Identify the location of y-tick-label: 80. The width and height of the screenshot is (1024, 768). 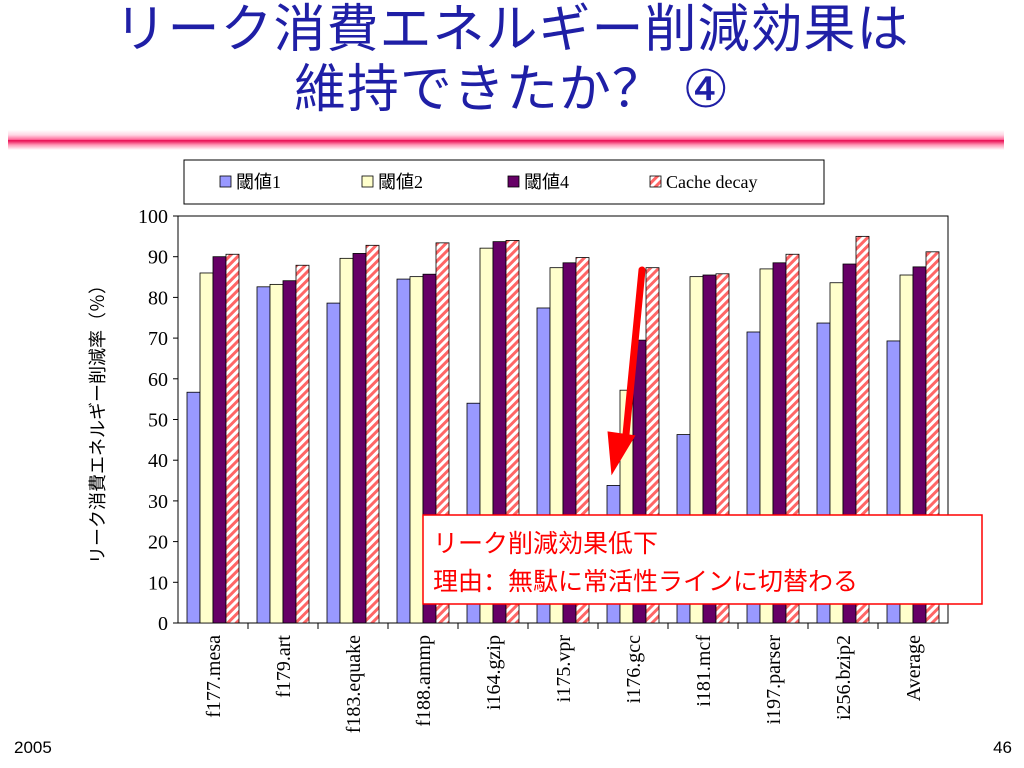
(158, 298).